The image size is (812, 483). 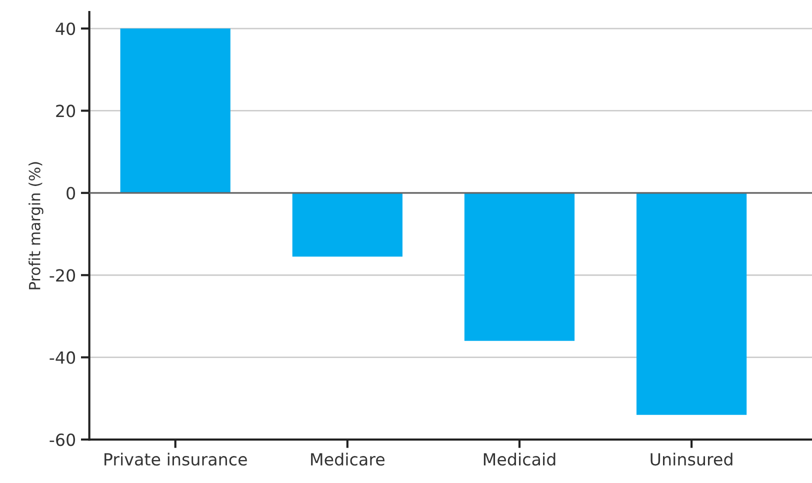 What do you see at coordinates (520, 459) in the screenshot?
I see `x-tick-label: Medicaid` at bounding box center [520, 459].